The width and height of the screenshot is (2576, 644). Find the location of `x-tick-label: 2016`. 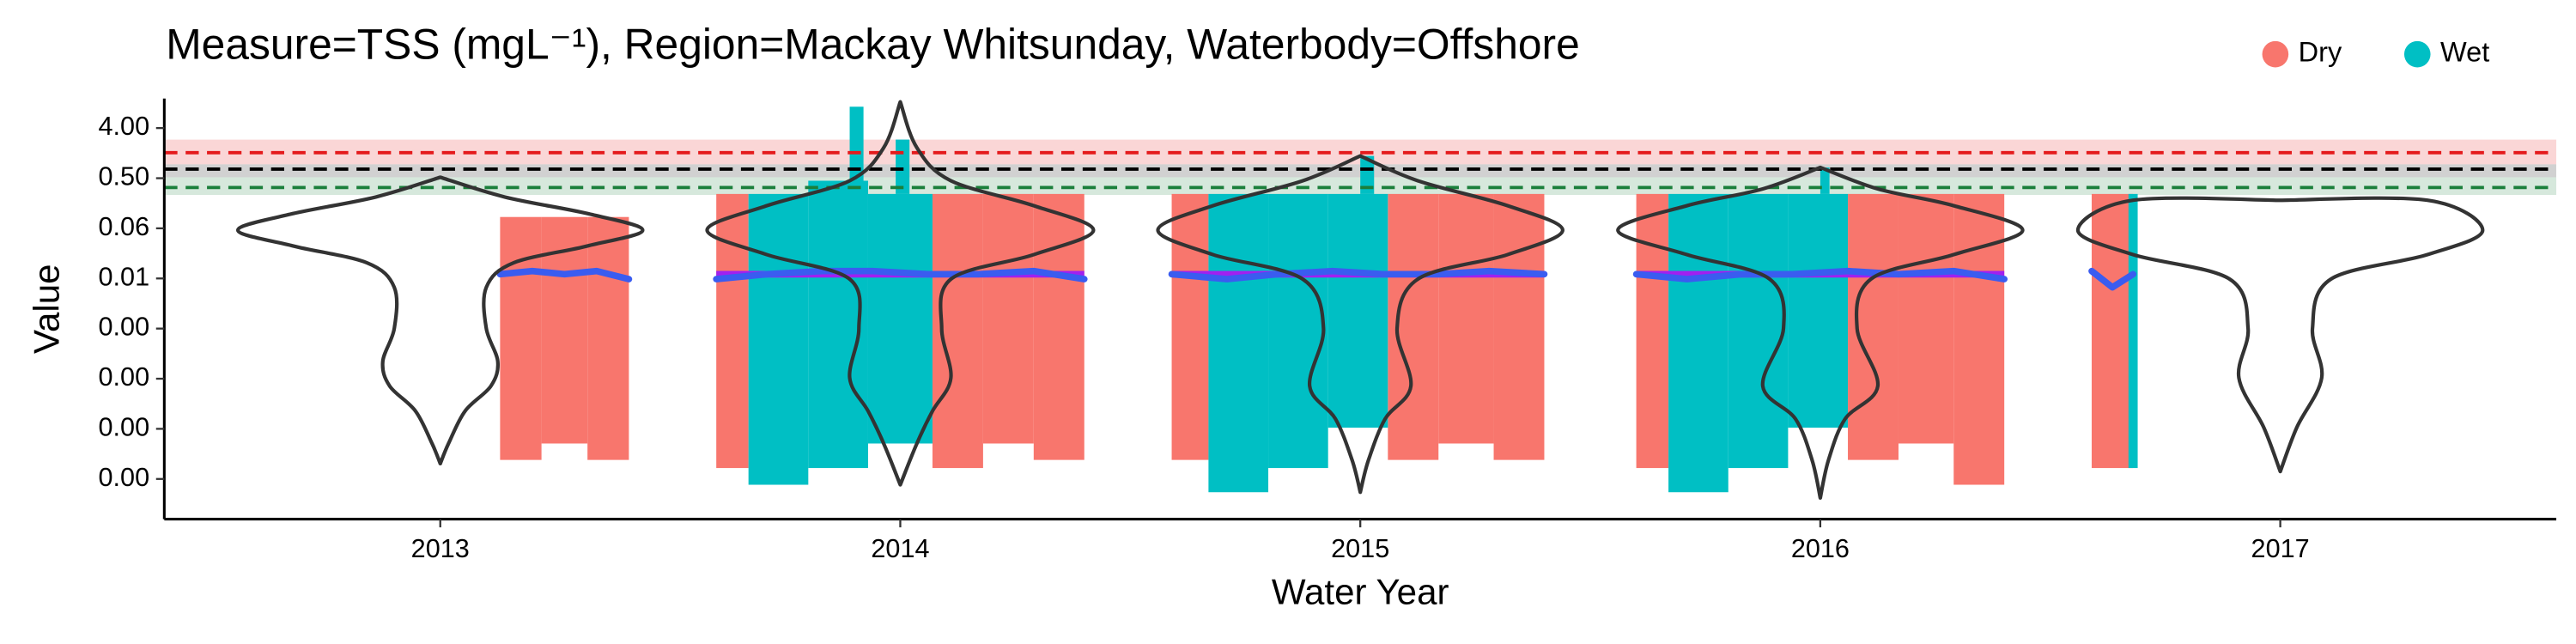

x-tick-label: 2016 is located at coordinates (1821, 548).